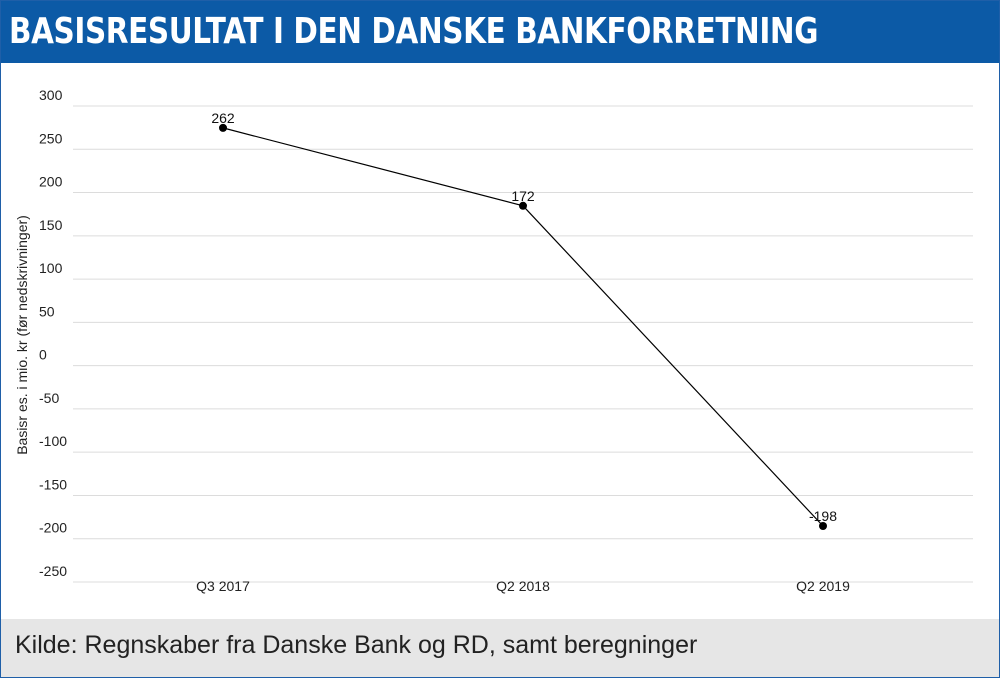  Describe the element at coordinates (49, 398) in the screenshot. I see `y-tick-label: -50` at that location.